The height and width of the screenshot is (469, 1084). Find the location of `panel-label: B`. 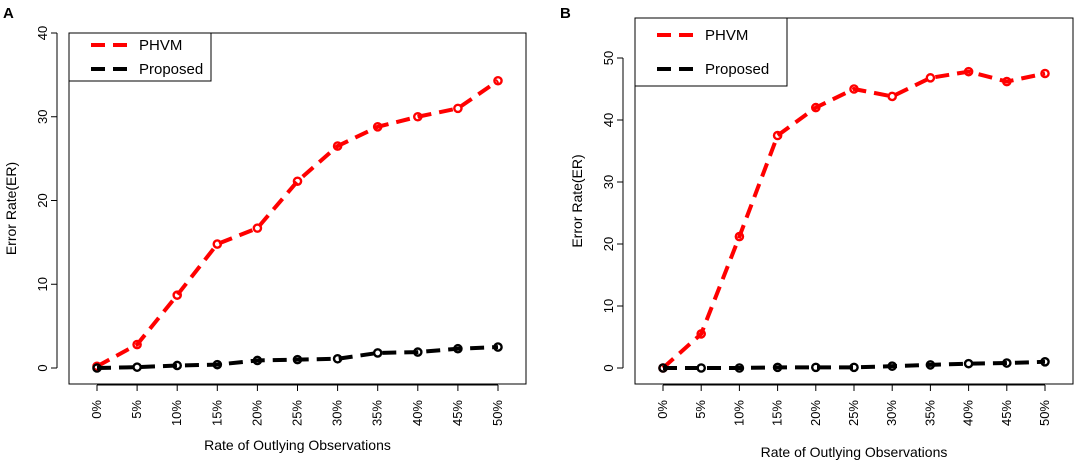

panel-label: B is located at coordinates (565, 13).